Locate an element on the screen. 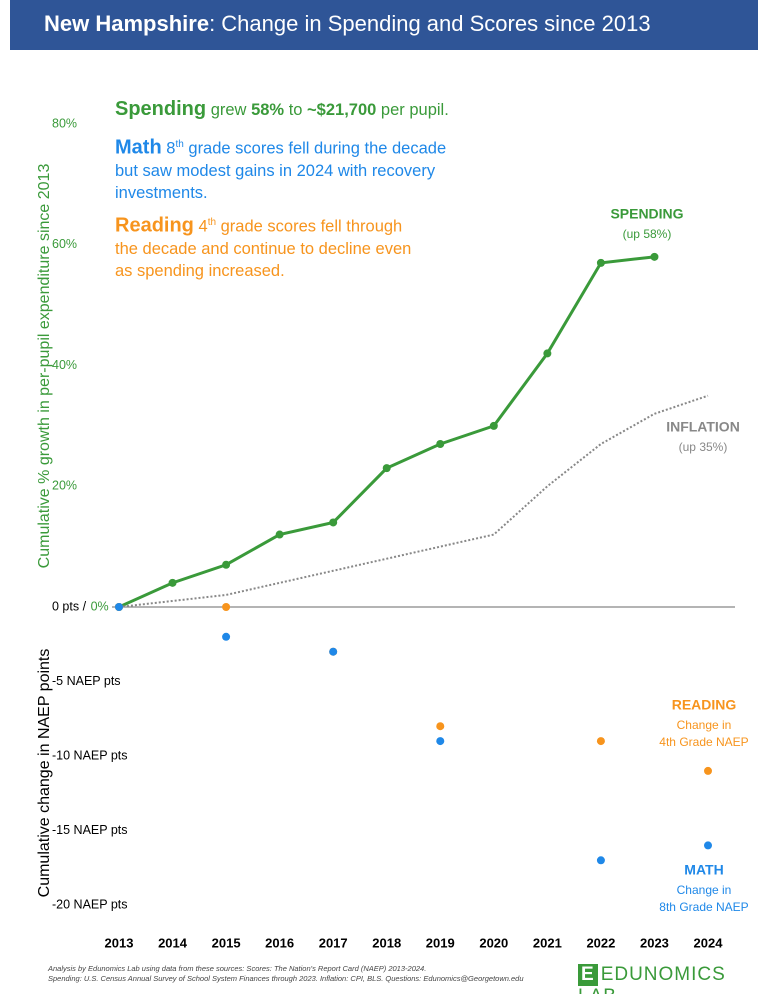  note-lead: Math is located at coordinates (138, 147).